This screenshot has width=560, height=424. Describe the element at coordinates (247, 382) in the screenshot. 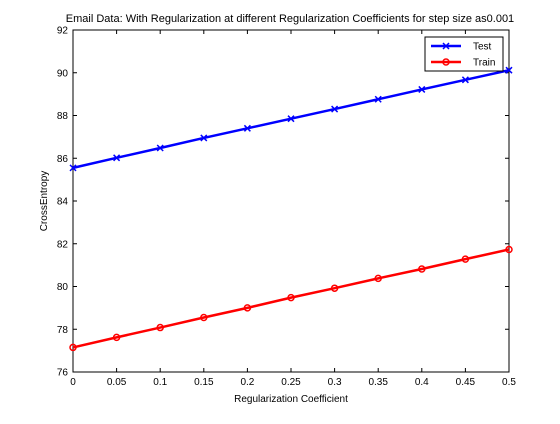

I see `x-tick-label: 0.2` at that location.